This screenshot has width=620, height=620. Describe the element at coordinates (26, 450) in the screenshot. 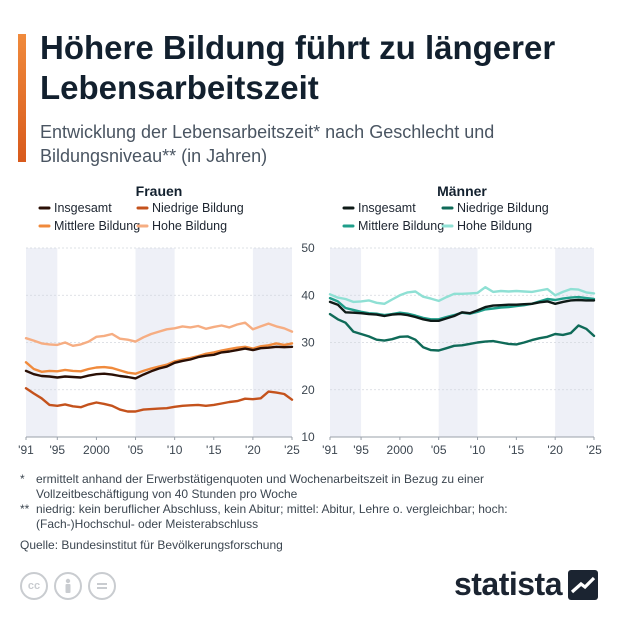

I see `chart-1-x-tick-label: '91` at that location.